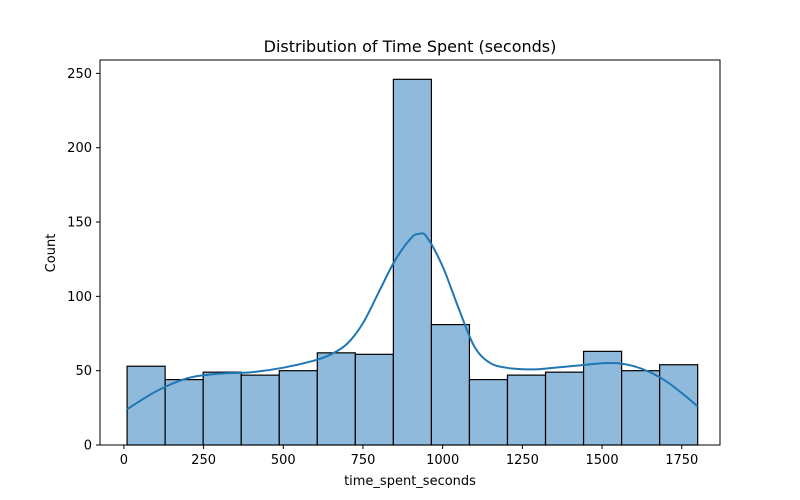  I want to click on x-tick-label: 500, so click(283, 460).